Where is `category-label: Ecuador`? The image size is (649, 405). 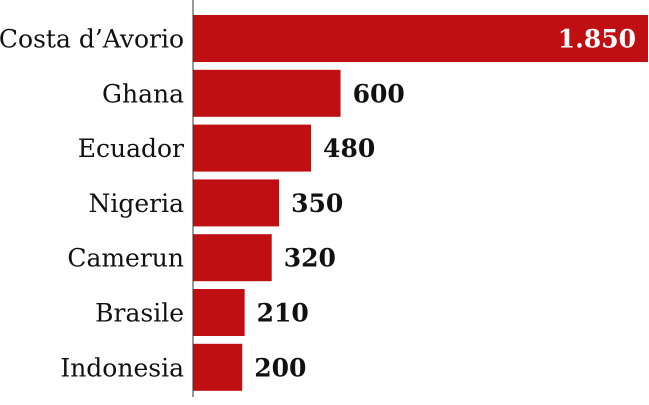
category-label: Ecuador is located at coordinates (131, 148).